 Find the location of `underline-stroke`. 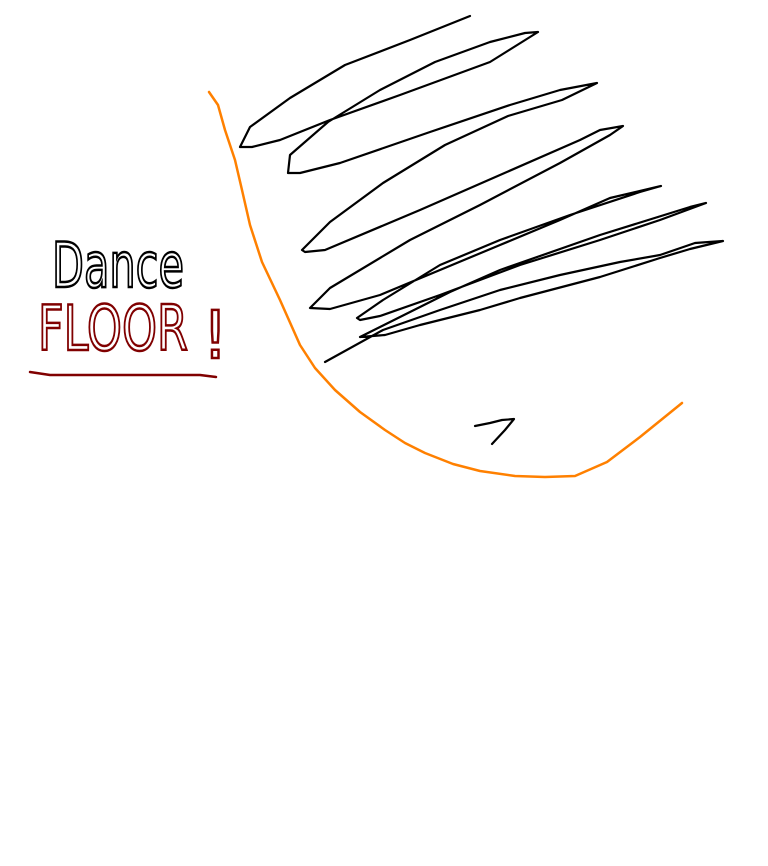

underline-stroke is located at coordinates (123, 374).